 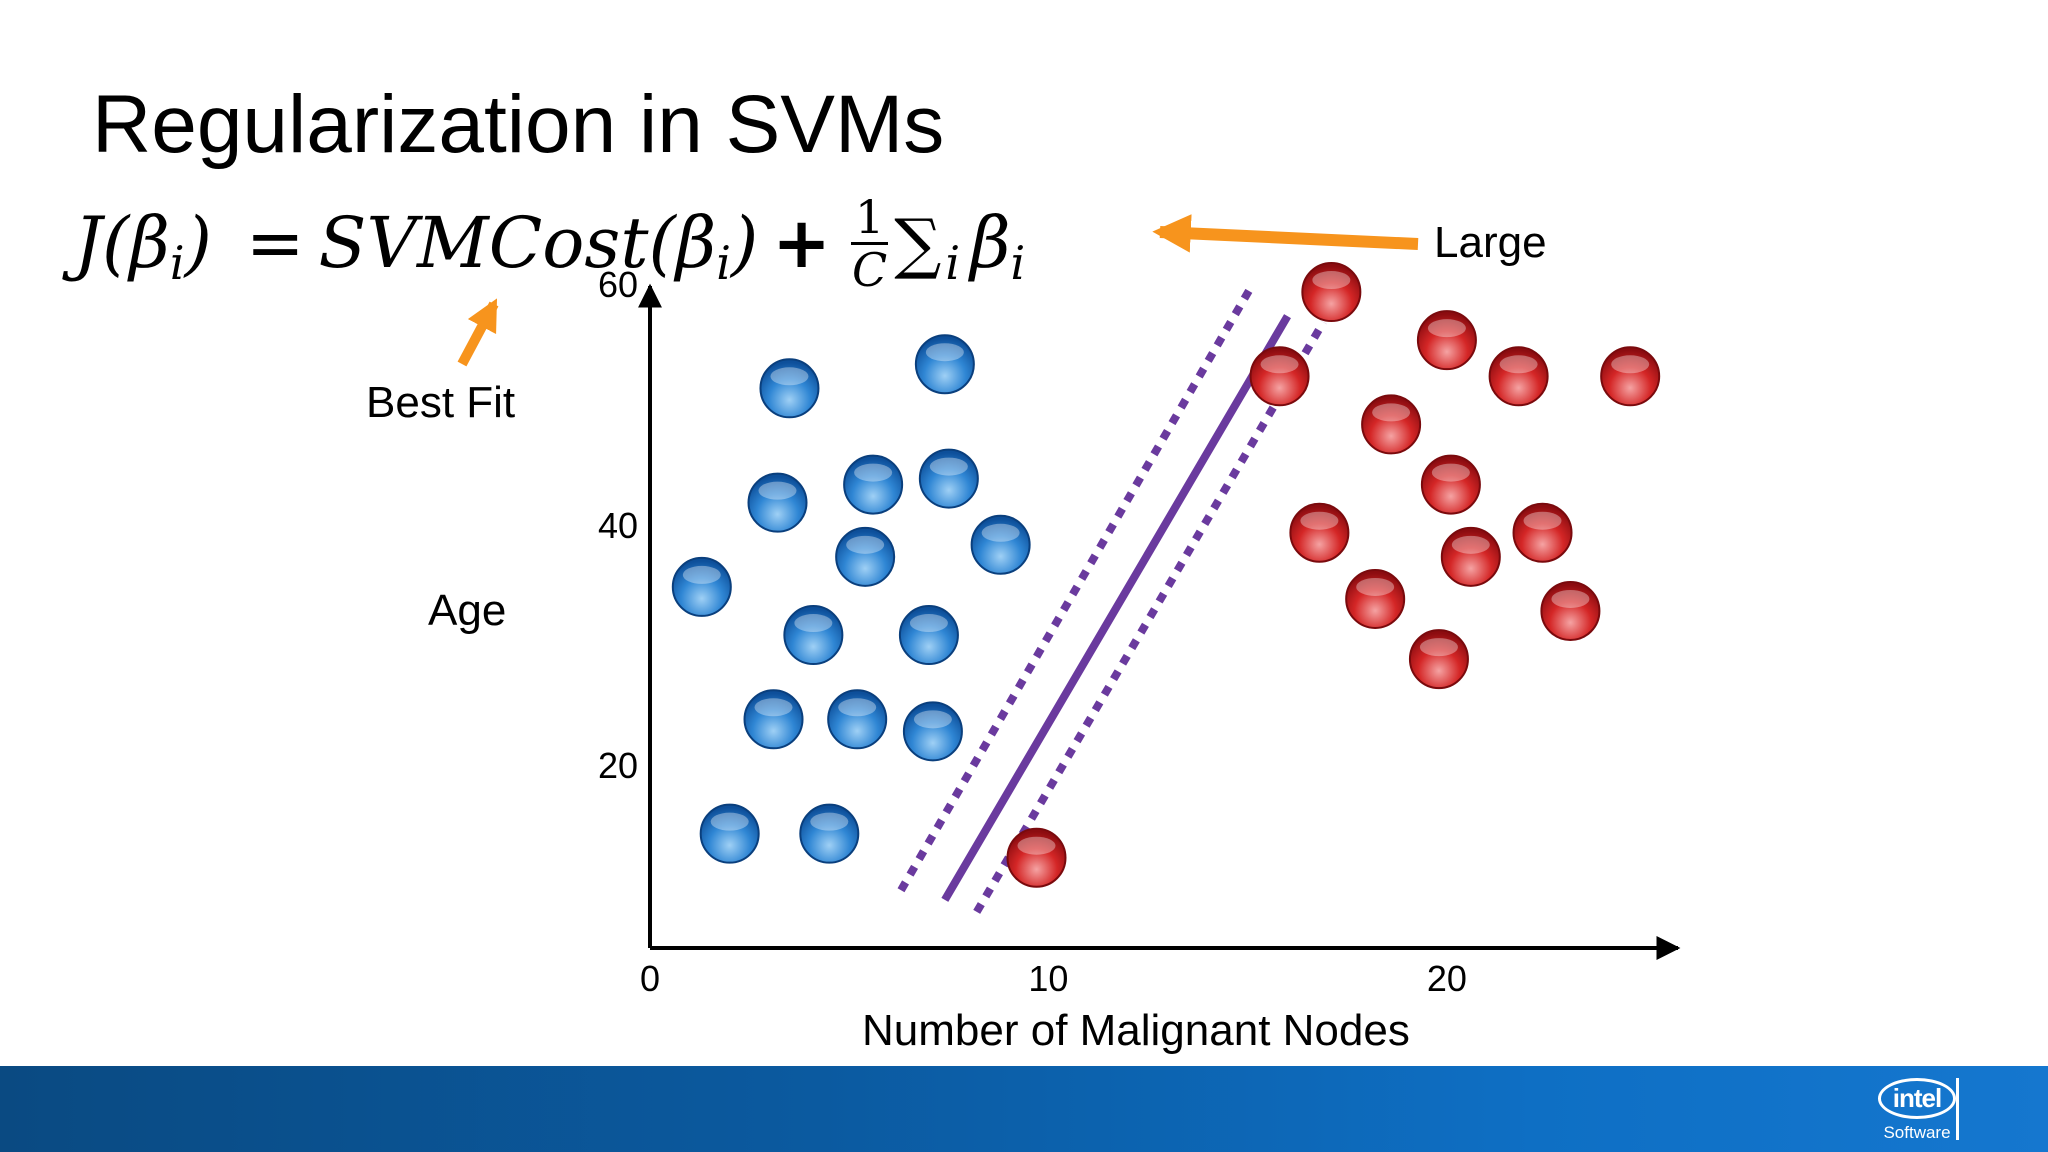 What do you see at coordinates (1285, 233) in the screenshot?
I see `large-arrow-icon` at bounding box center [1285, 233].